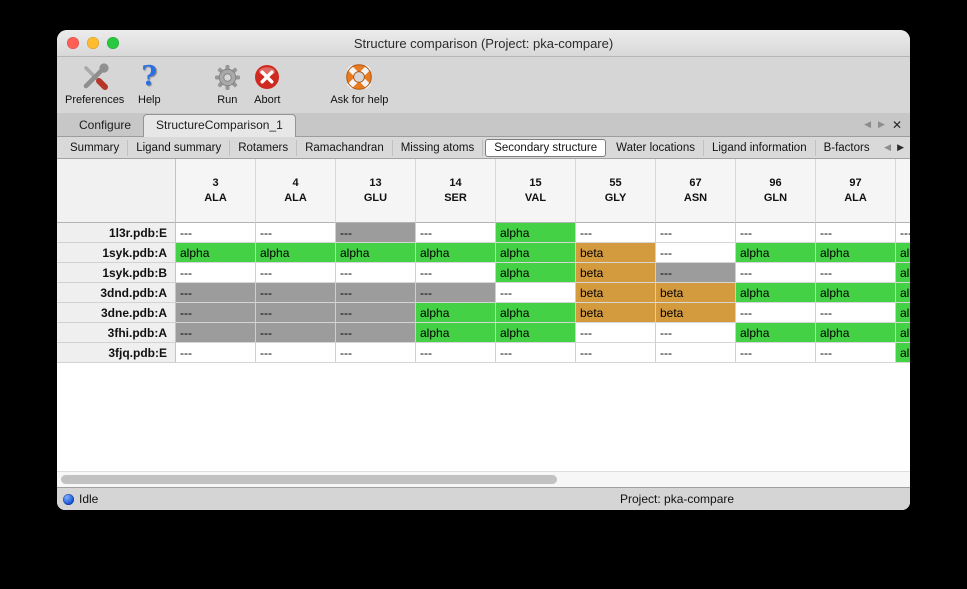 The image size is (967, 589). I want to click on tab-b-factors: B-factors, so click(846, 147).